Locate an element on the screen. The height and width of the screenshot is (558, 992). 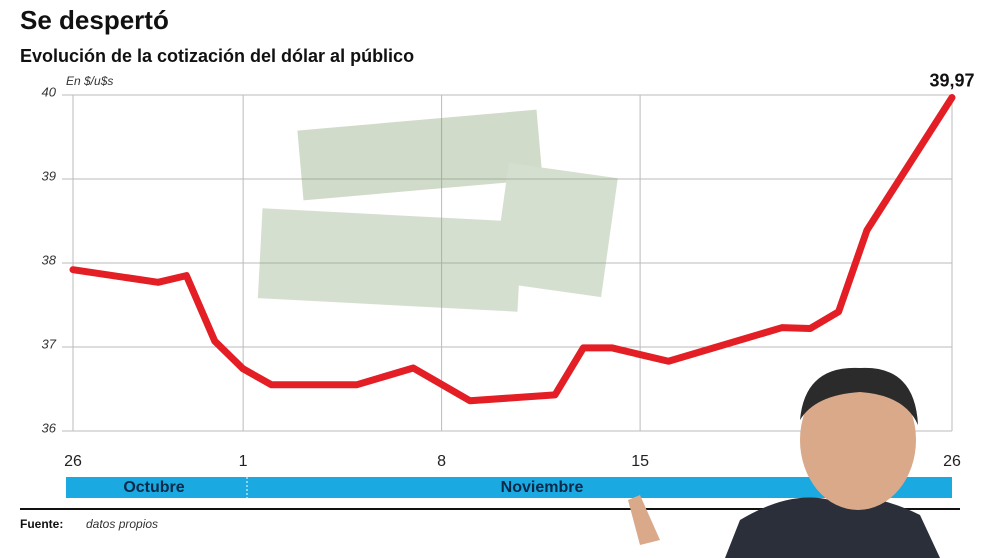
month-label: Noviembre is located at coordinates (542, 487).